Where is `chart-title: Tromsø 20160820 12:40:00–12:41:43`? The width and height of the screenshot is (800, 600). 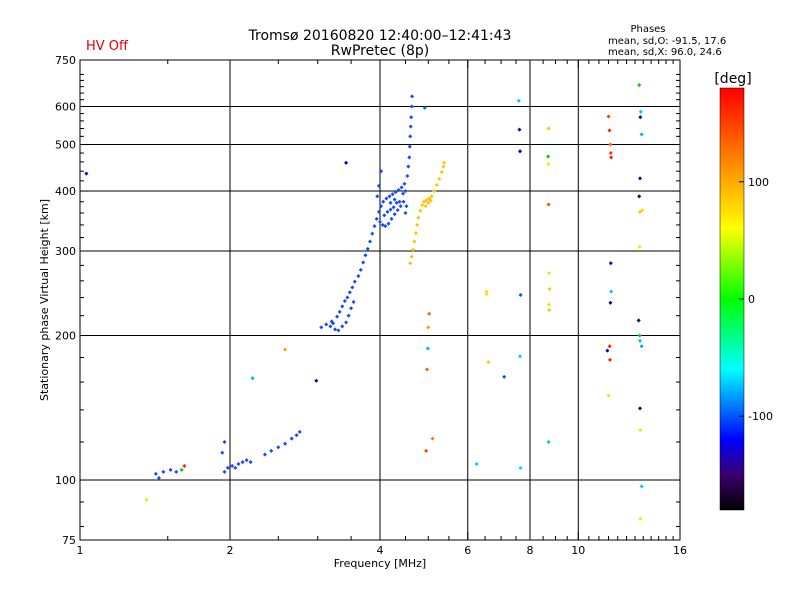 chart-title: Tromsø 20160820 12:40:00–12:41:43 is located at coordinates (380, 36).